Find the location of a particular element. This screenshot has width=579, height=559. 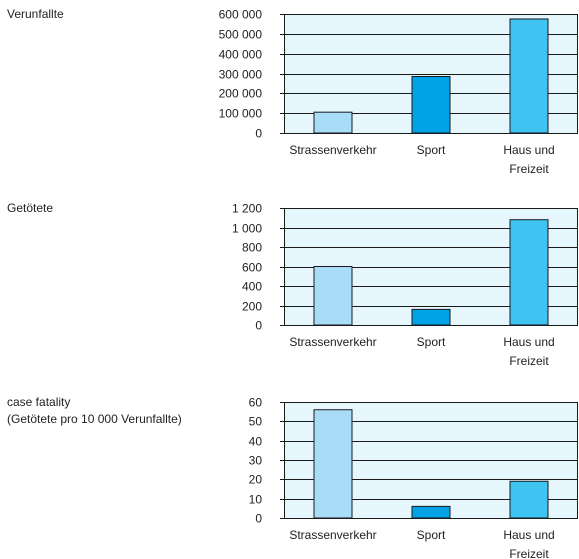

chart-0-category-label-2-line-0: Haus und is located at coordinates (528, 150).